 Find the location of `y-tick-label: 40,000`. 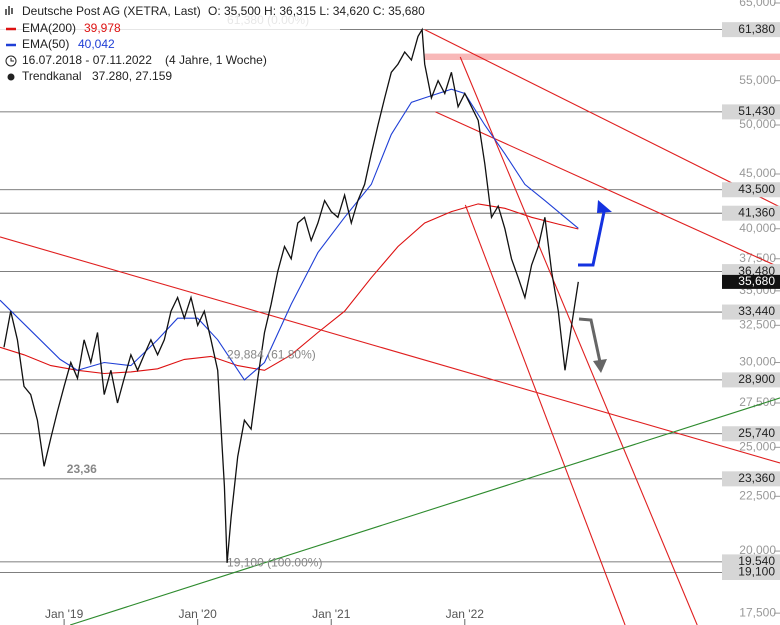

y-tick-label: 40,000 is located at coordinates (757, 228).